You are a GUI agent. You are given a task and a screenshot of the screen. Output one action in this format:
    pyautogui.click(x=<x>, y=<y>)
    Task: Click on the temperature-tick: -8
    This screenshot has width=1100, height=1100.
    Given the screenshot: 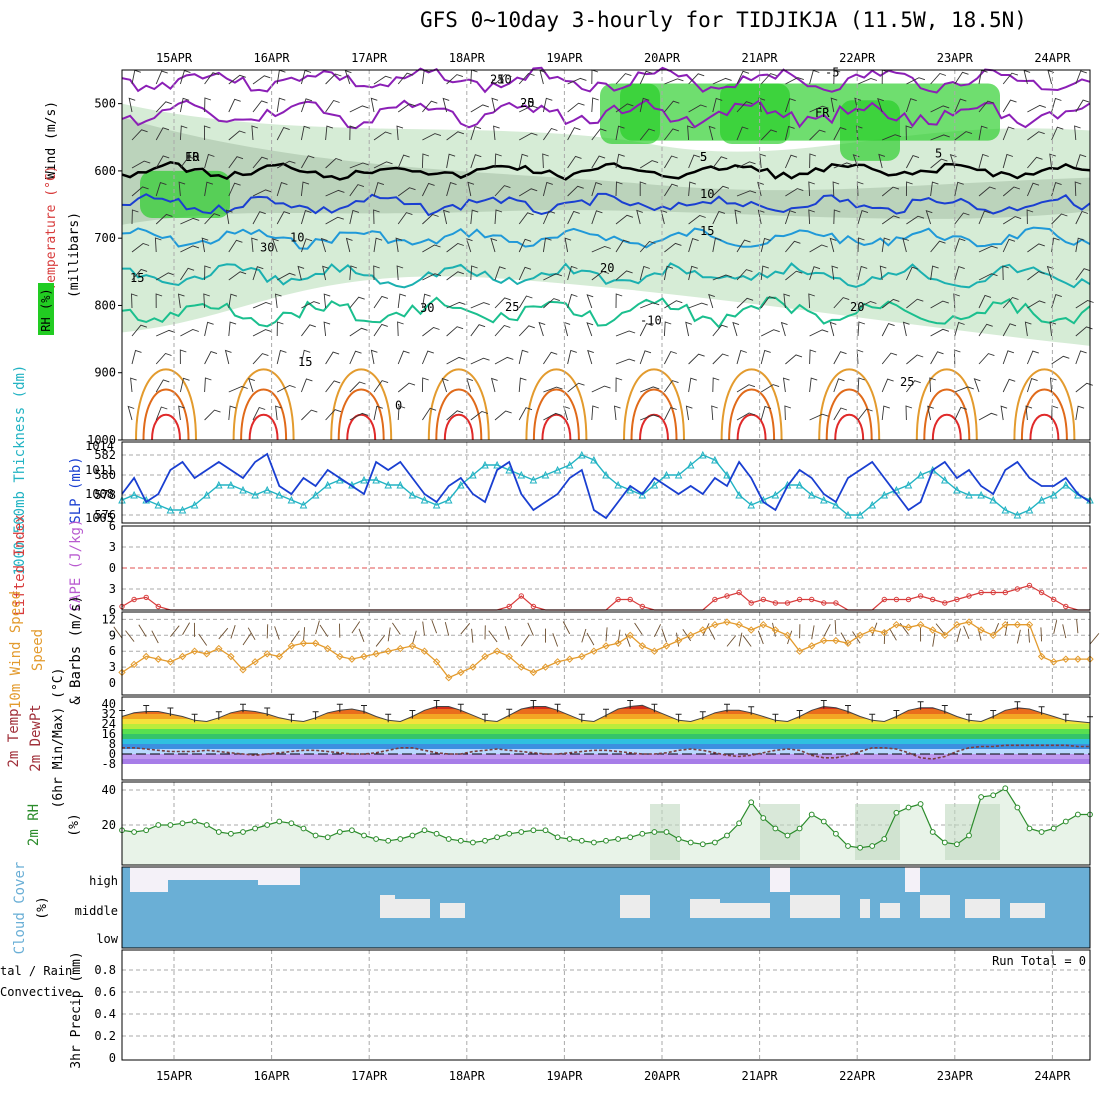 What is the action you would take?
    pyautogui.click(x=109, y=764)
    